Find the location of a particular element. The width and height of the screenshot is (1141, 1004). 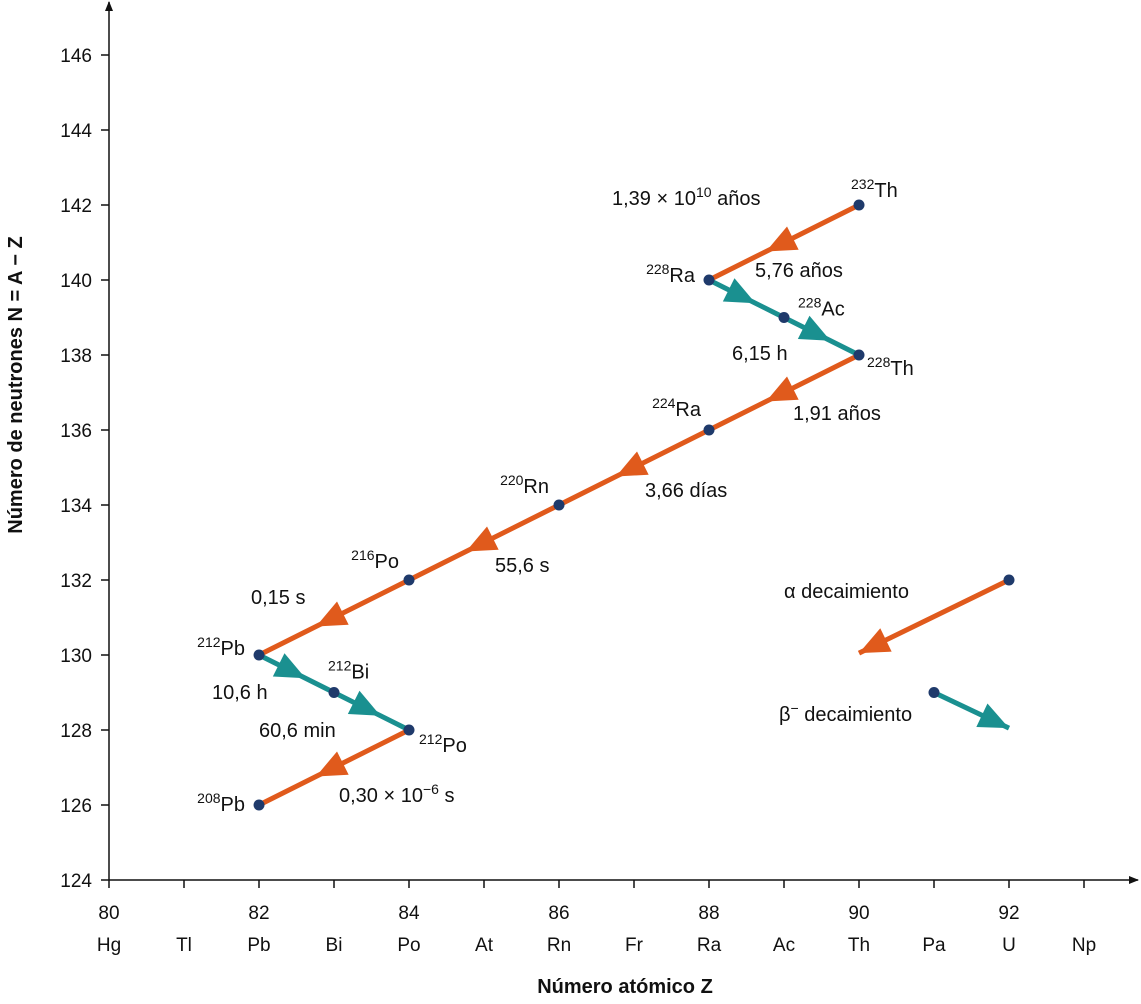

x-tick-label: 80 is located at coordinates (108, 913).